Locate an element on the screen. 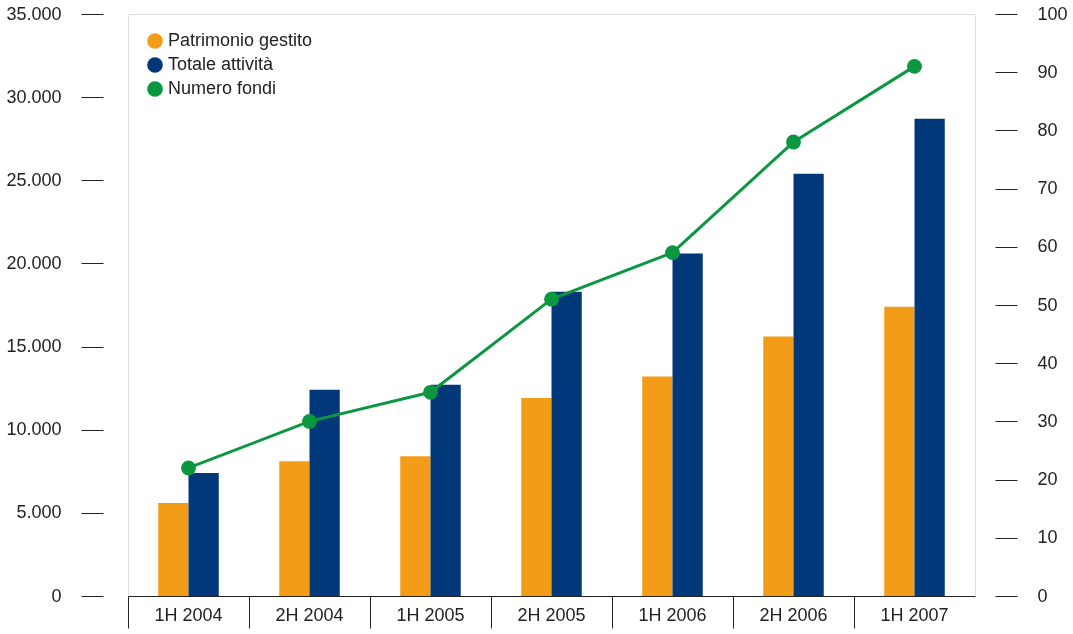 The width and height of the screenshot is (1073, 634). x-tick-label: 2H 2006 is located at coordinates (793, 614).